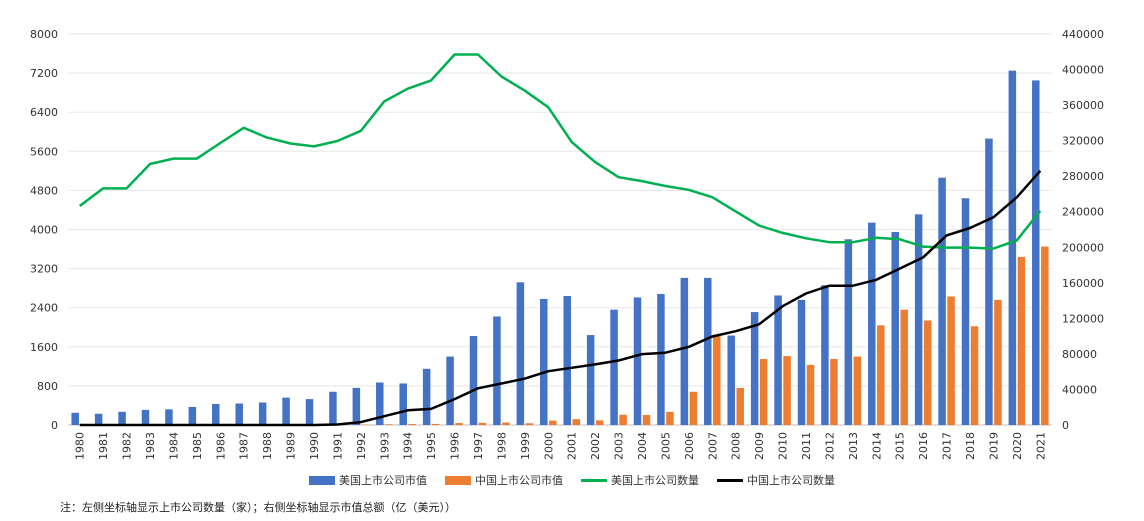 The width and height of the screenshot is (1144, 521). I want to click on x-tick-label: 2010, so click(783, 446).